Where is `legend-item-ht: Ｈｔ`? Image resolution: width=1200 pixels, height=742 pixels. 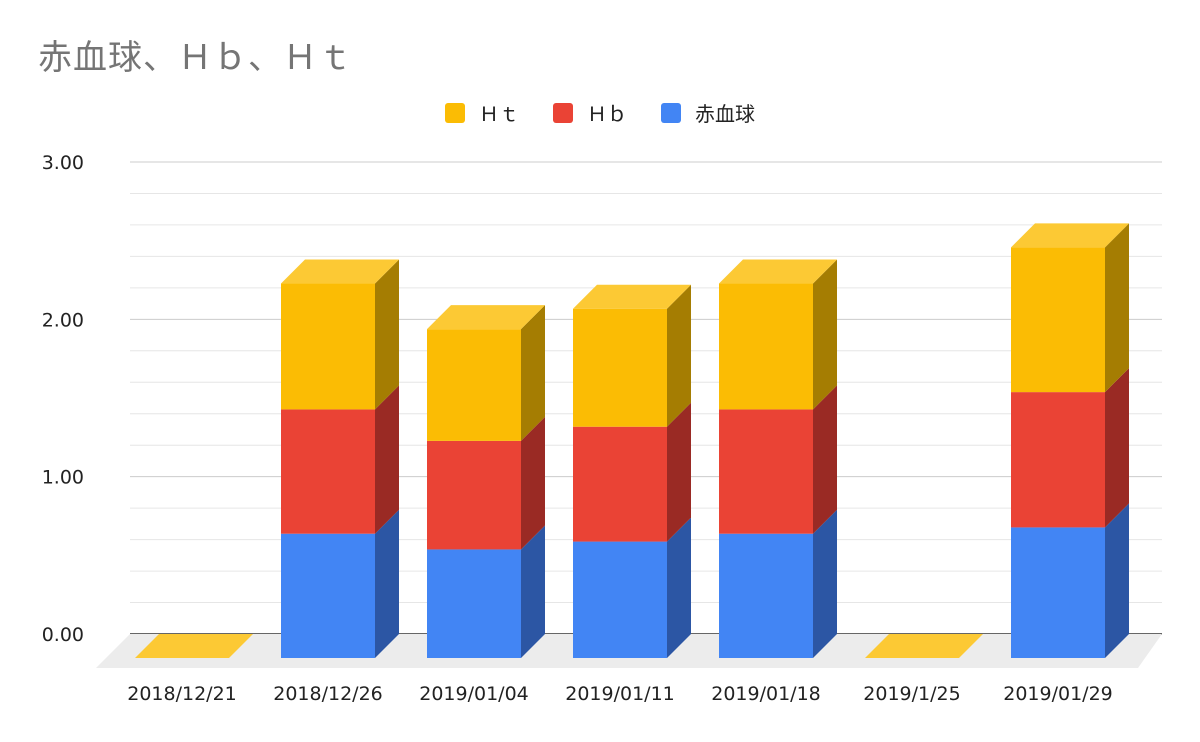 legend-item-ht: Ｈｔ is located at coordinates (482, 112).